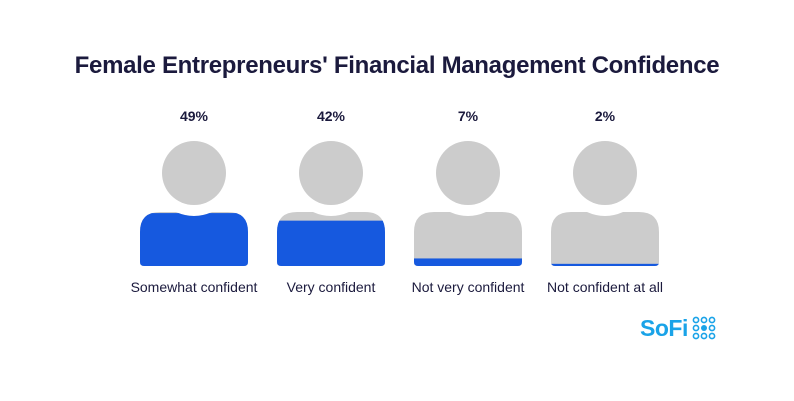 Image resolution: width=794 pixels, height=401 pixels. I want to click on value-label-2: 42%, so click(331, 116).